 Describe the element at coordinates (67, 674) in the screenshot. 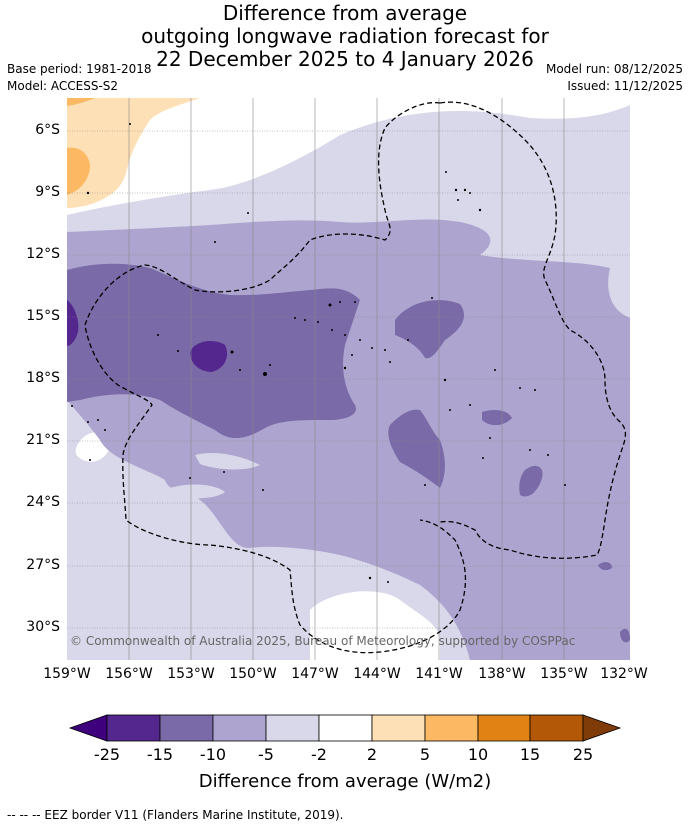

I see `lon-label-159w: 159°W` at that location.